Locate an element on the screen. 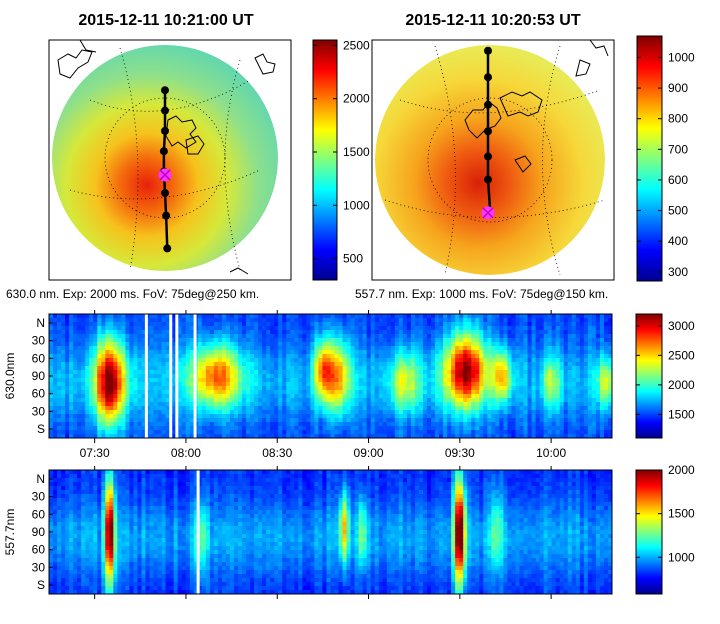 The height and width of the screenshot is (624, 720). allsky-5577-colorbar-bar is located at coordinates (649, 158).